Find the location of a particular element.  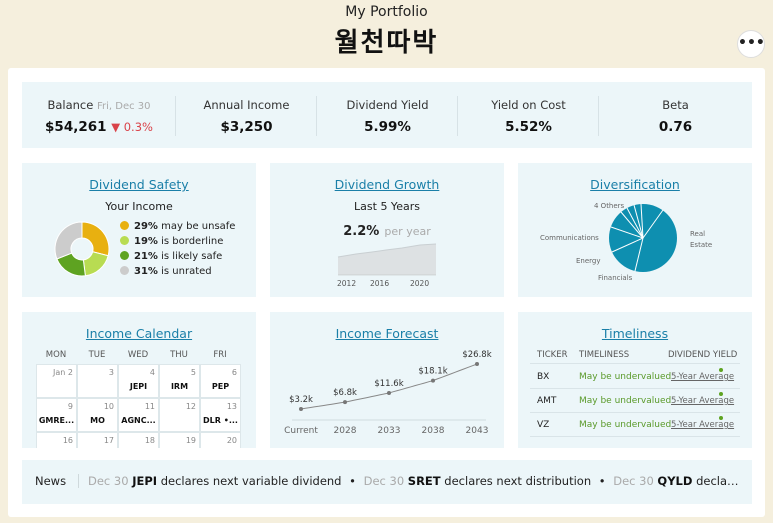

forecast-data-label: $18.1k is located at coordinates (432, 372).